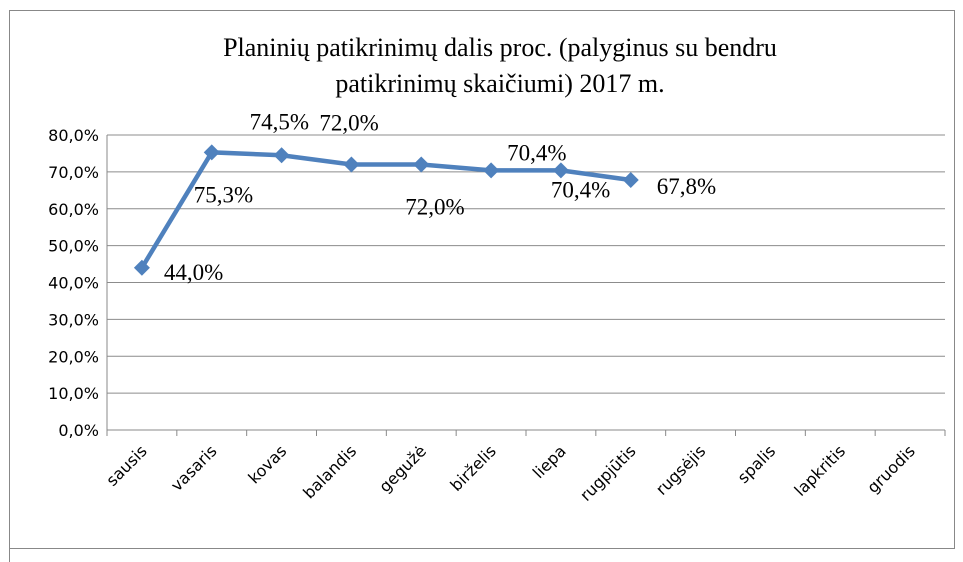  I want to click on y-tick-label: 70,0%, so click(73, 172).